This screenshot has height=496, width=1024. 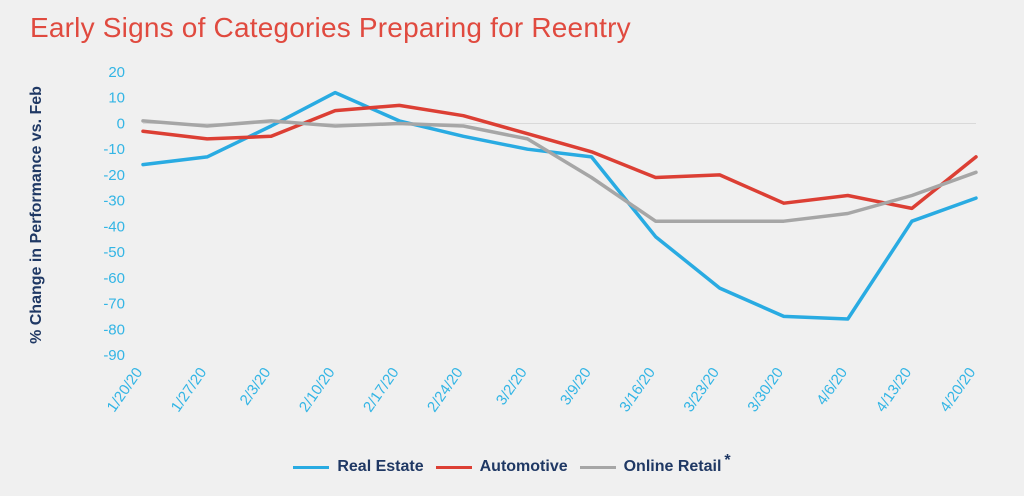 What do you see at coordinates (125, 390) in the screenshot?
I see `x-tick-label: 1/20/20` at bounding box center [125, 390].